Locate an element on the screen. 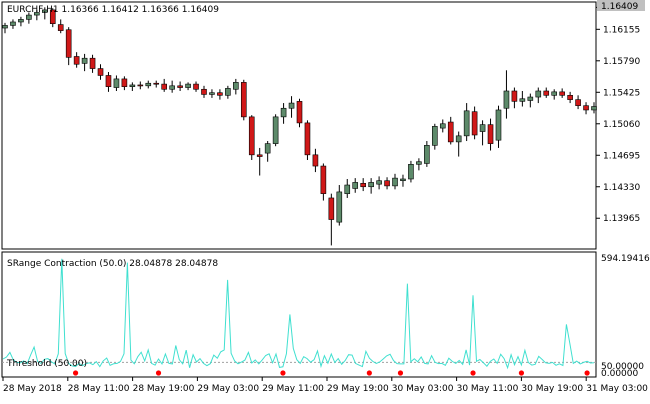 The image size is (650, 404). current-price-label: 1.16409 is located at coordinates (619, 7).